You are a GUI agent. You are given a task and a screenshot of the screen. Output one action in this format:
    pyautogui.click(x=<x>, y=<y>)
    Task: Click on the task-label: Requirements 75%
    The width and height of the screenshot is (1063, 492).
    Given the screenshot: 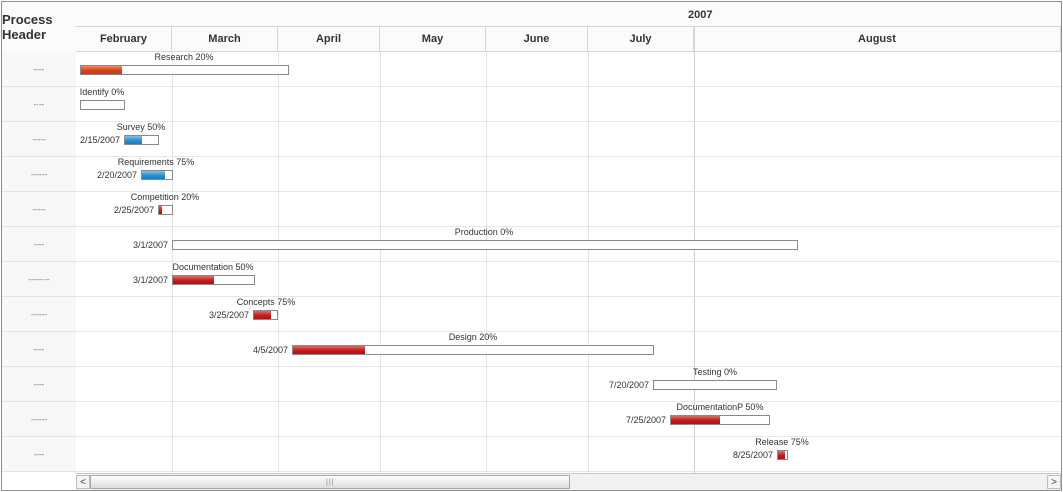 What is the action you would take?
    pyautogui.click(x=156, y=162)
    